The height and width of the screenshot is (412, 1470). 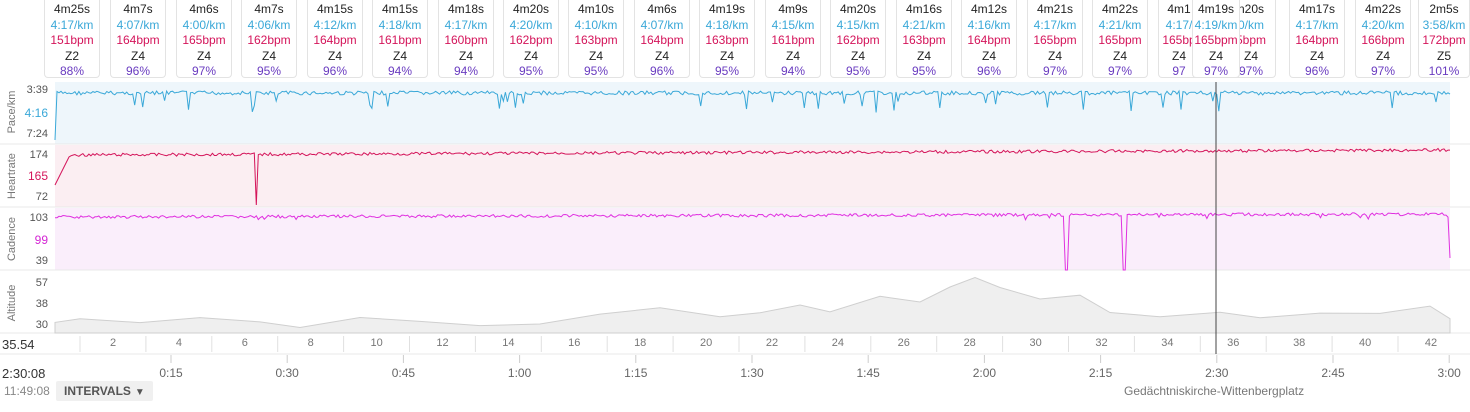 I want to click on interval-card: 4m17s 4:17/km 164bpm Z4 96%, so click(x=1317, y=39).